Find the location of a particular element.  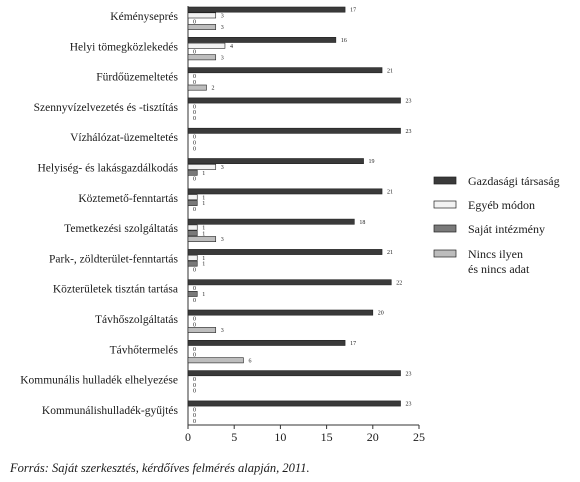

x-tick-label: 25 is located at coordinates (419, 437).